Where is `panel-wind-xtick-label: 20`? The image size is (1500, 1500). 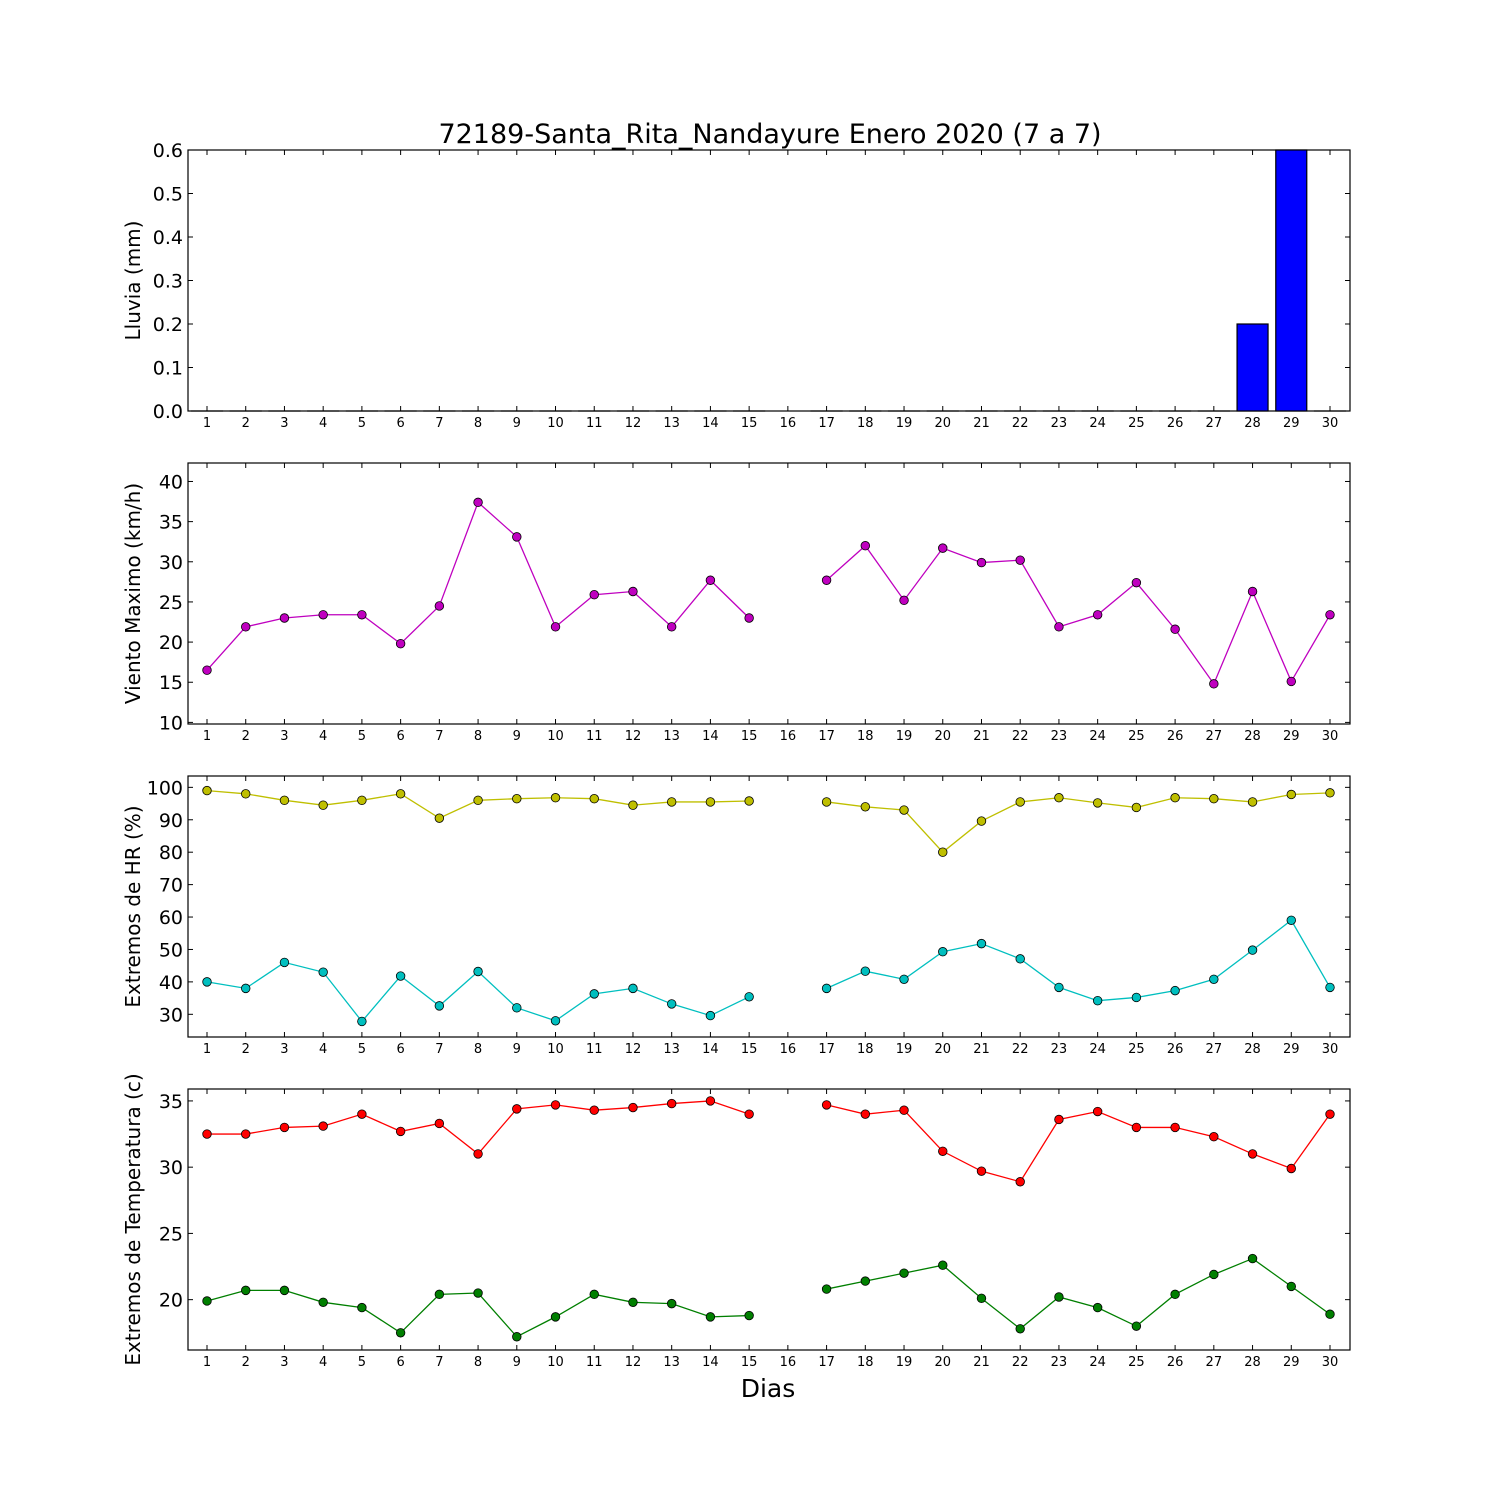
panel-wind-xtick-label: 20 is located at coordinates (942, 736).